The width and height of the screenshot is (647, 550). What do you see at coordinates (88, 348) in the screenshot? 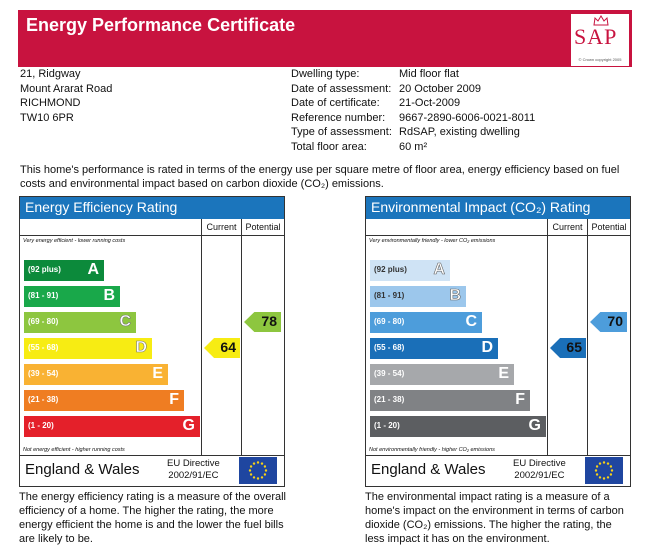
I see `rating-band-d: (55 - 68) D` at bounding box center [88, 348].